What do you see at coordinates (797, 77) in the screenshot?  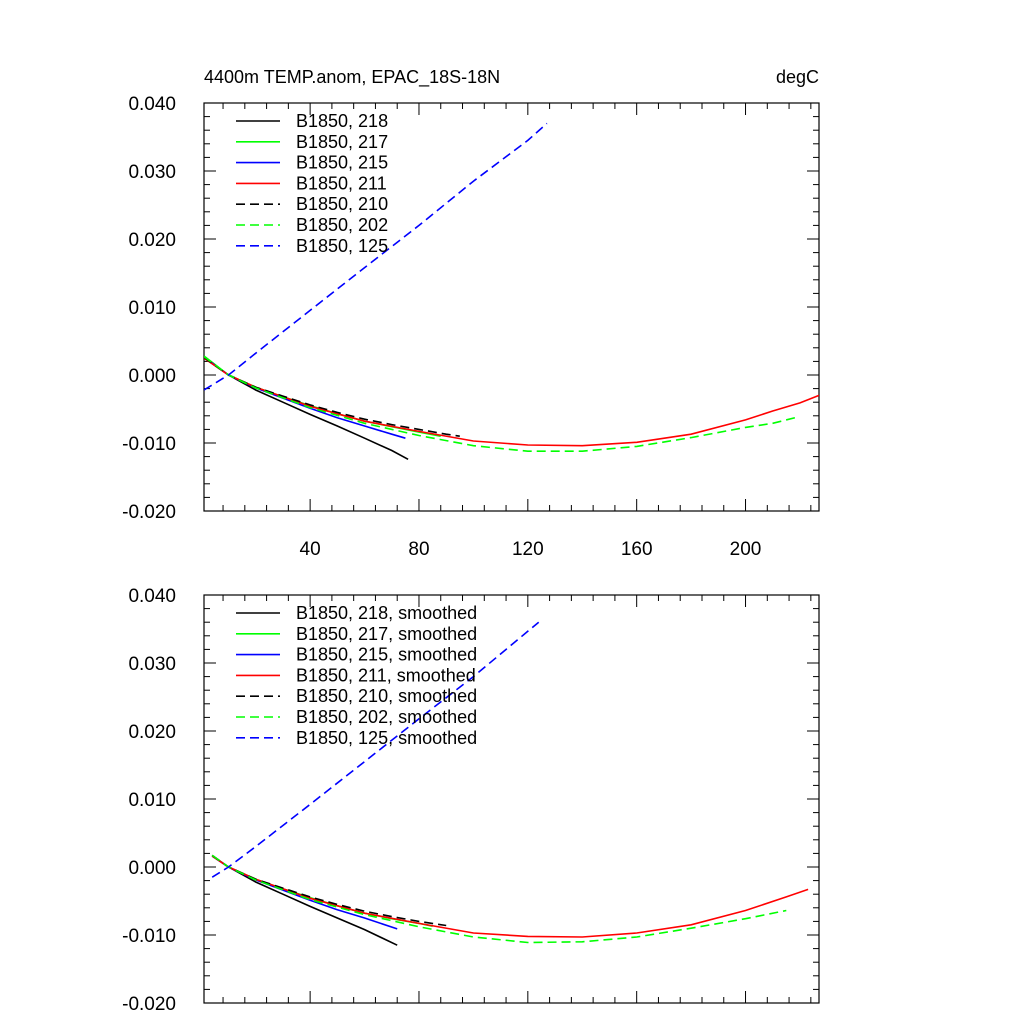 I see `chart-units: degC` at bounding box center [797, 77].